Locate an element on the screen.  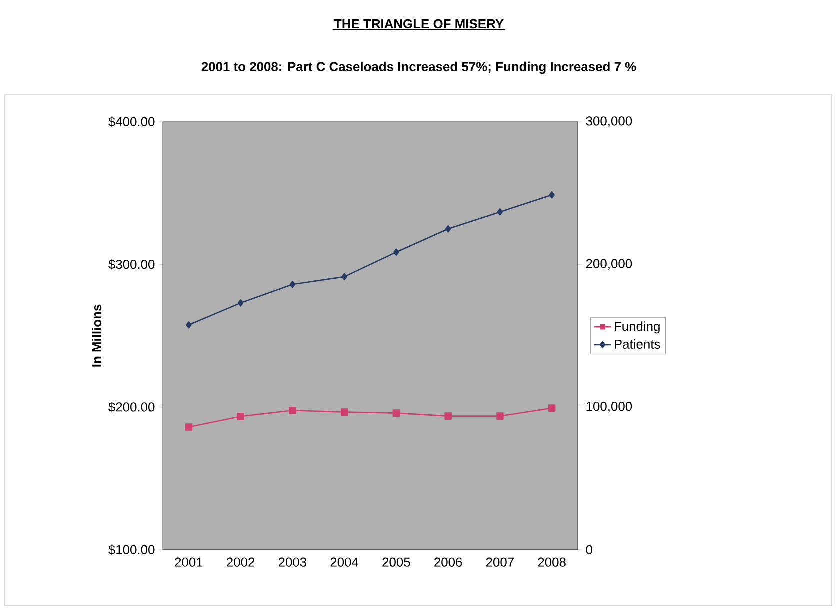
y-tick-label: $300.00 is located at coordinates (131, 264).